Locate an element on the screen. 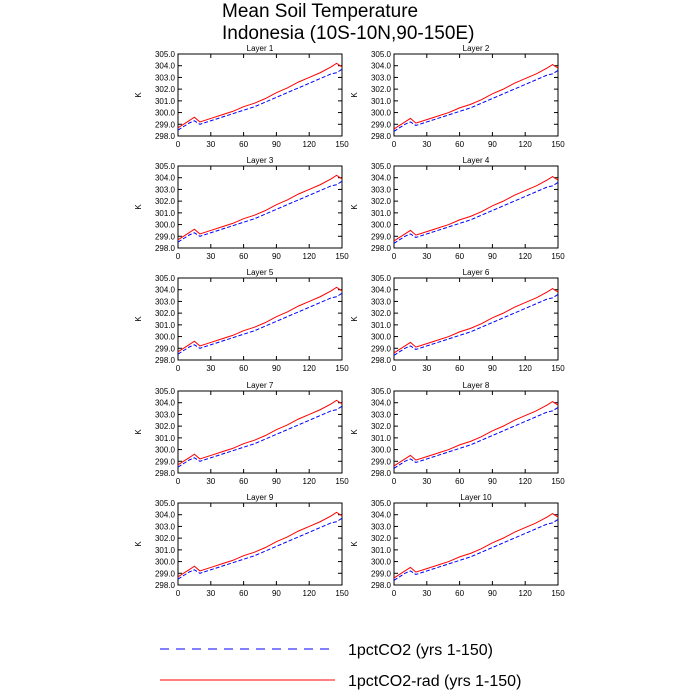  y-tick-label-layer-9-305: 305.0 is located at coordinates (165, 503).